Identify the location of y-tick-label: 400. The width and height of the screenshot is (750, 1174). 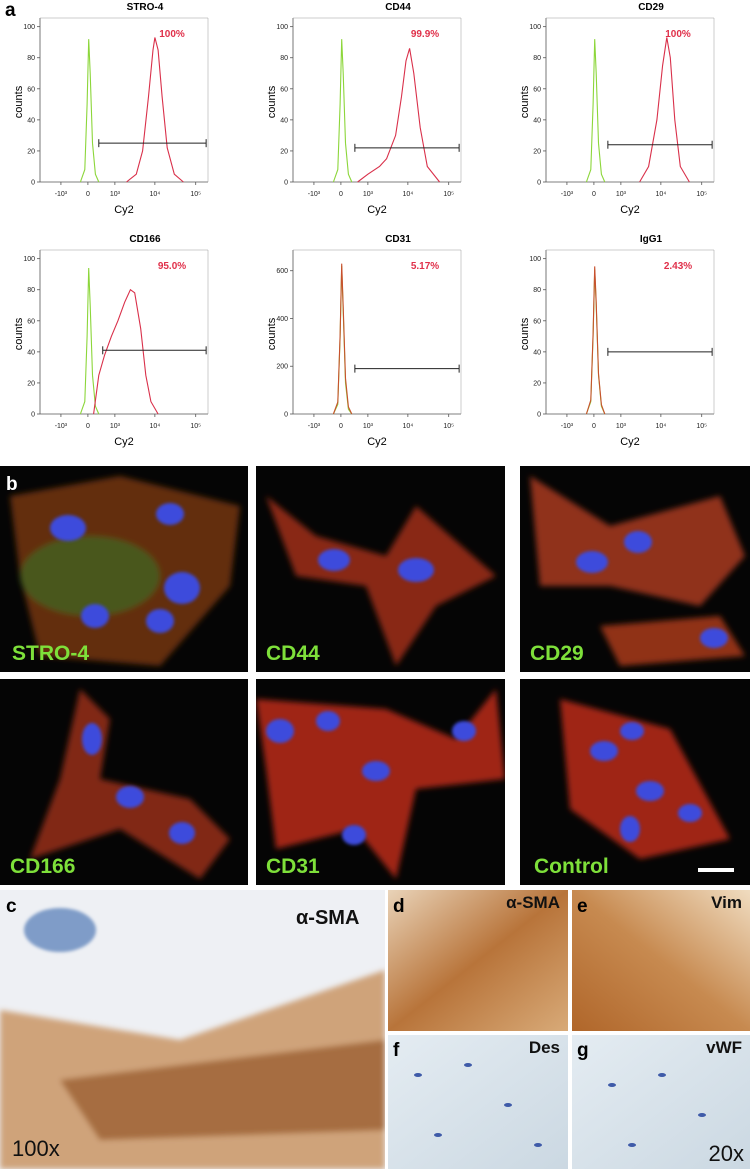
(282, 319).